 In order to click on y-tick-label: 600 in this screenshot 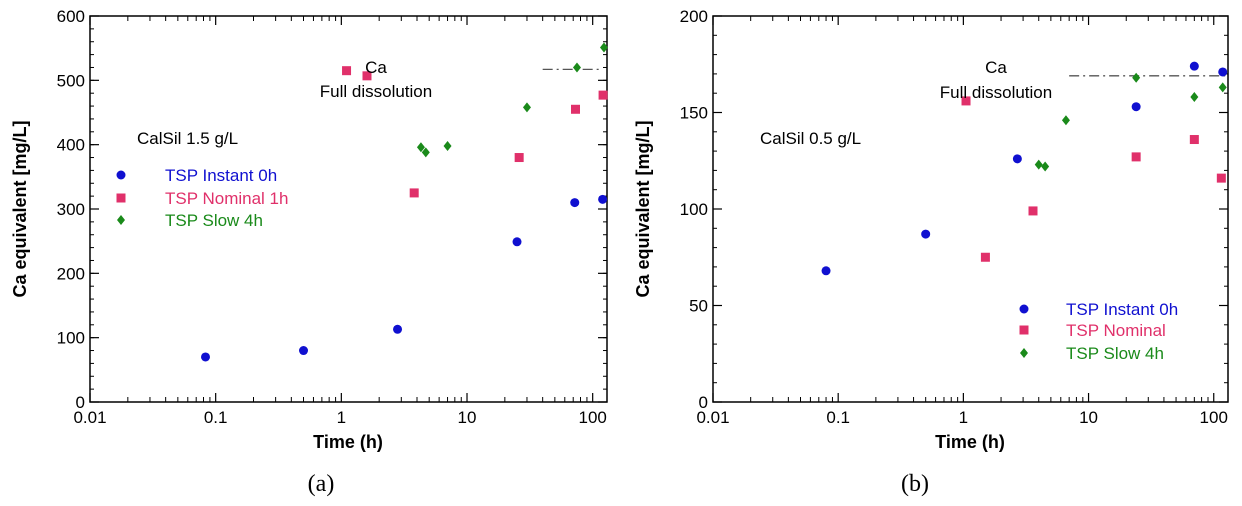, I will do `click(71, 16)`.